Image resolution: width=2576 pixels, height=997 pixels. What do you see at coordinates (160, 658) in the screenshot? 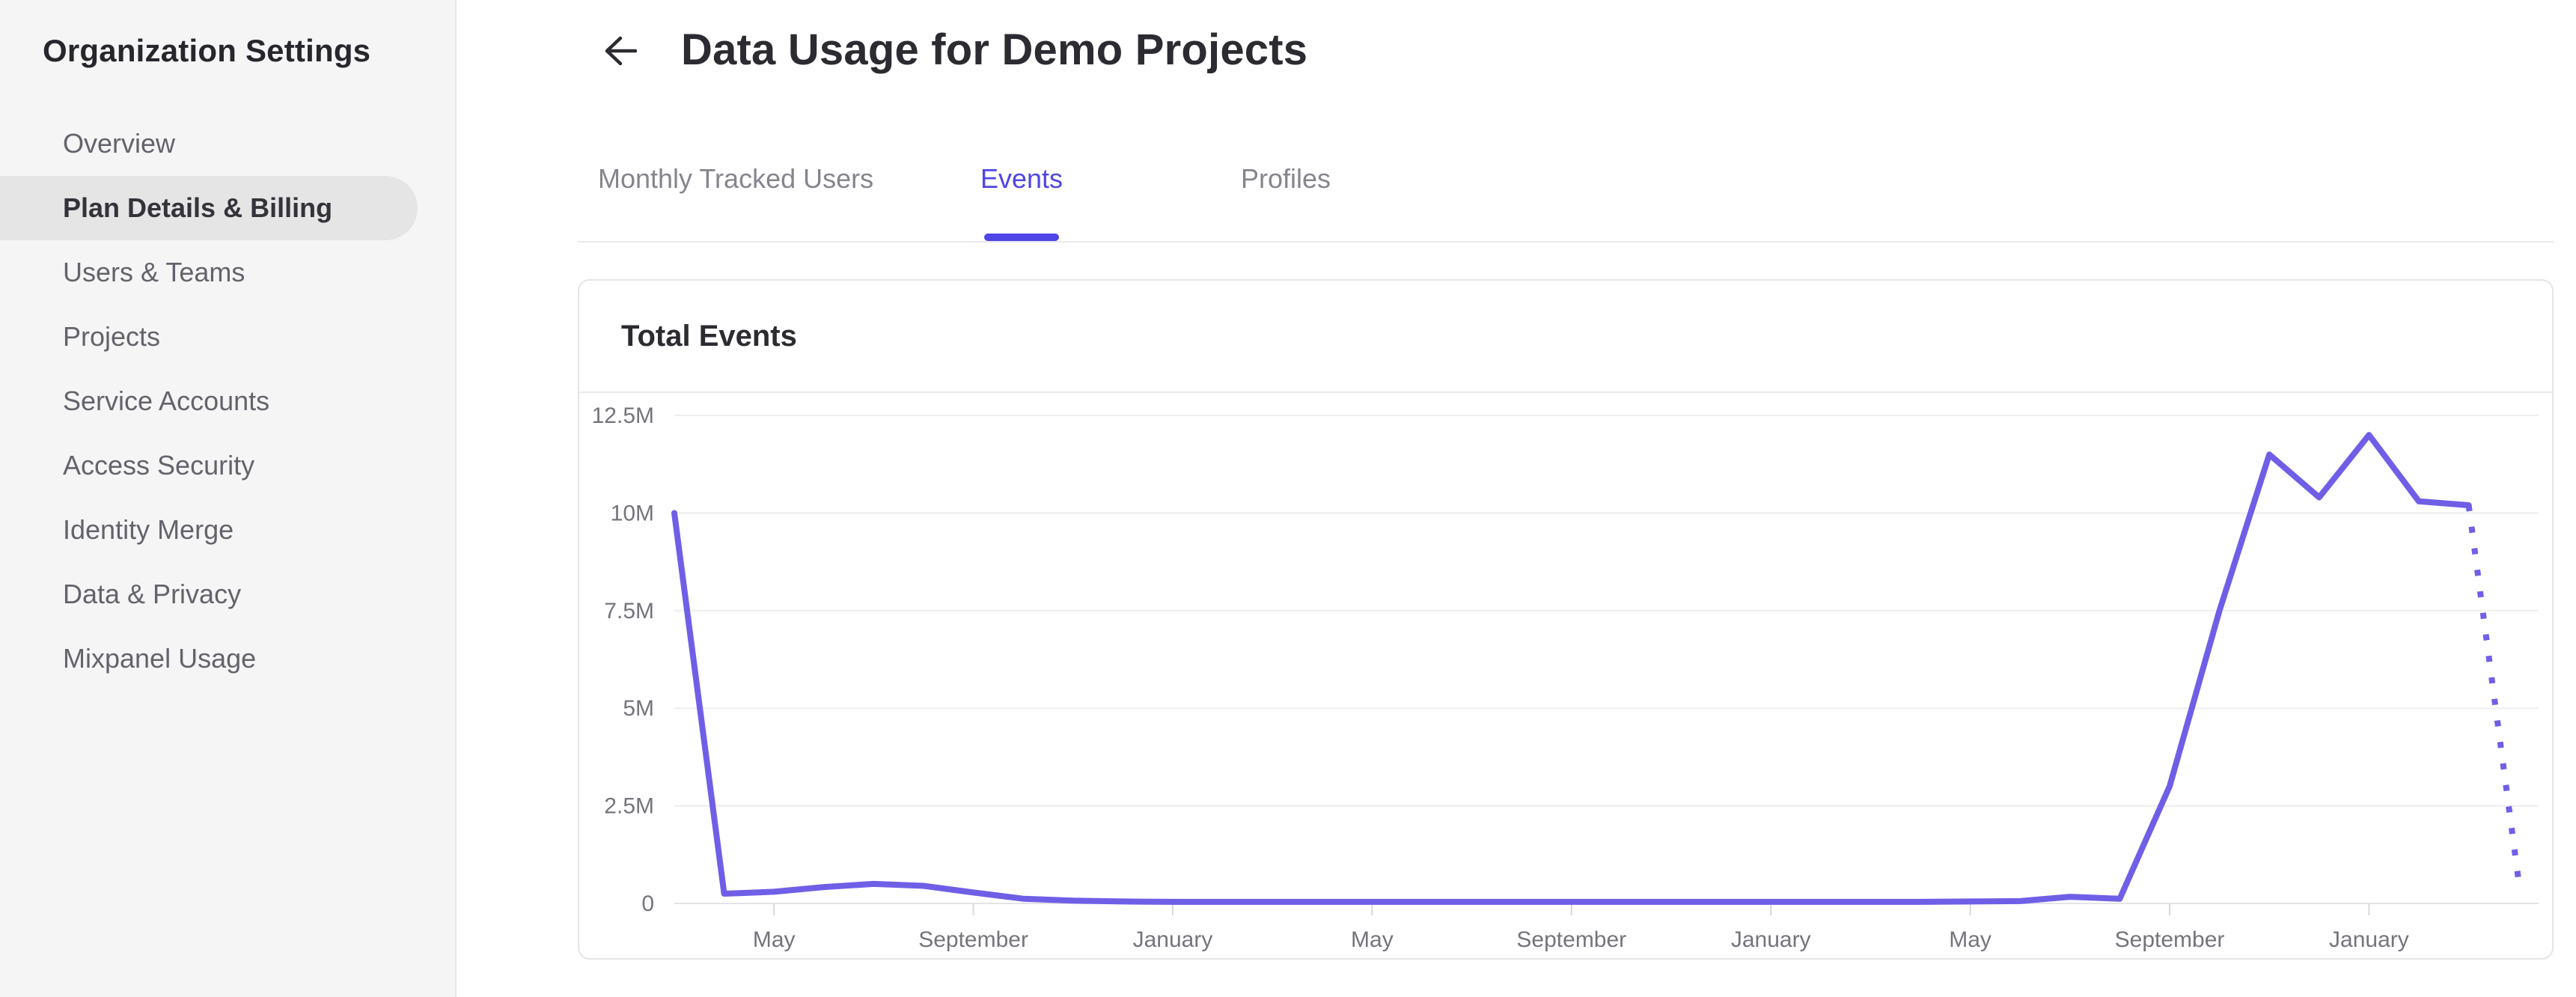
I see `sidebar-item-mixpanel-usage: Mixpanel Usage` at bounding box center [160, 658].